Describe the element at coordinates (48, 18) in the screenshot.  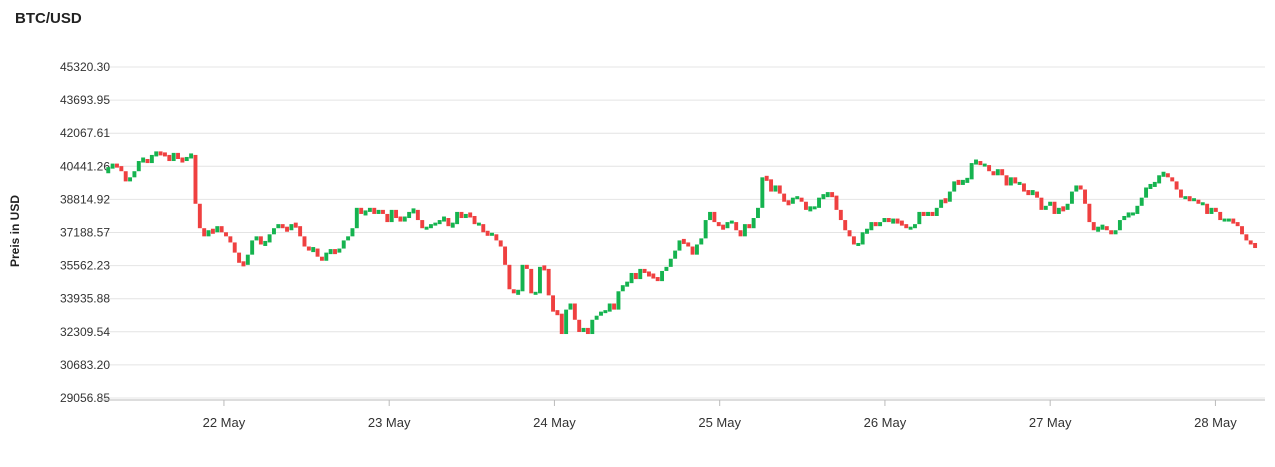
I see `chart-title: BTC/USD` at that location.